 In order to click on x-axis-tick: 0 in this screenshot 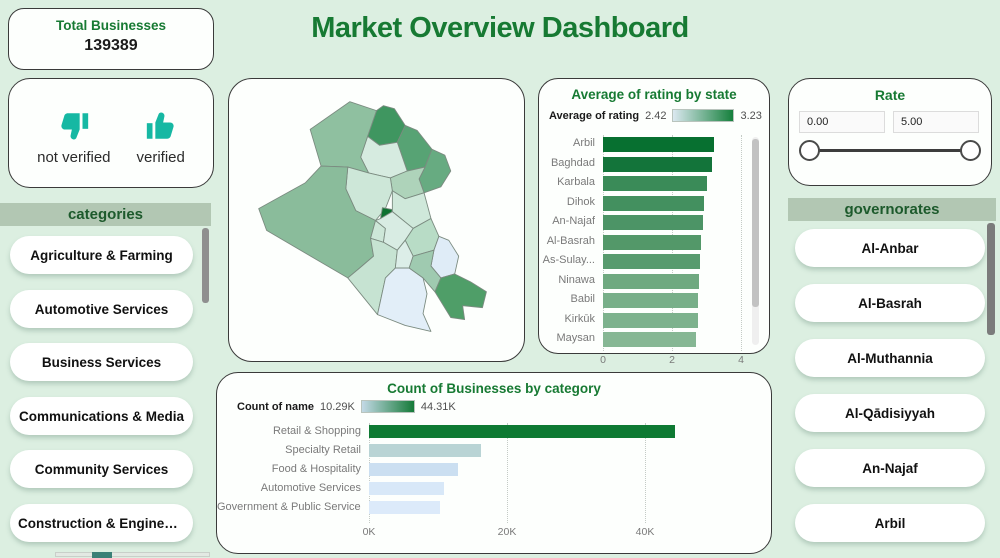, I will do `click(603, 360)`.